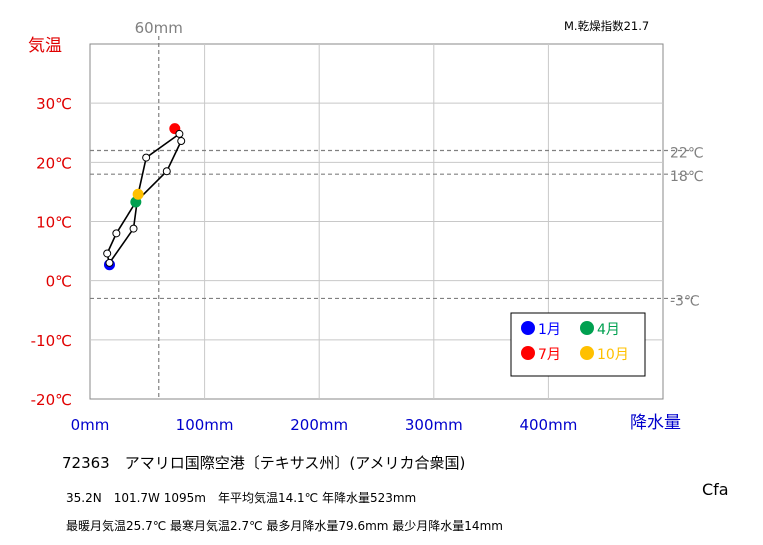 This screenshot has height=545, width=763. What do you see at coordinates (54, 163) in the screenshot?
I see `y-tick-label: 20℃` at bounding box center [54, 163].